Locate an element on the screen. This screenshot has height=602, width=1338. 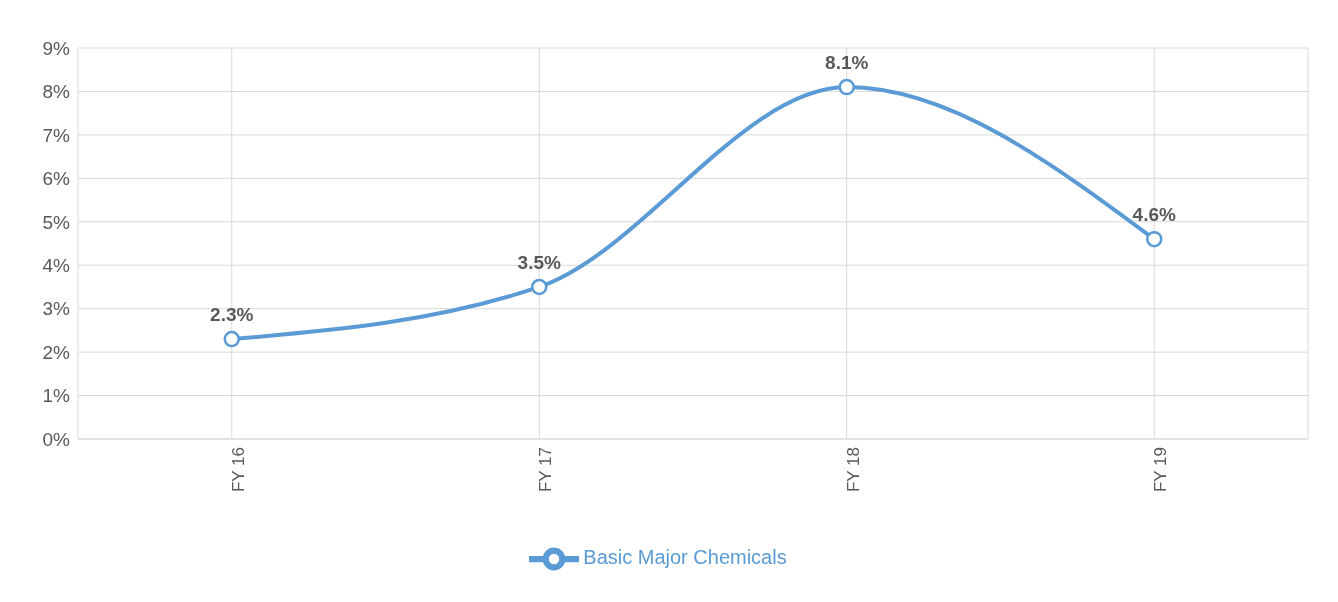
y-tick-label: 0% is located at coordinates (56, 439).